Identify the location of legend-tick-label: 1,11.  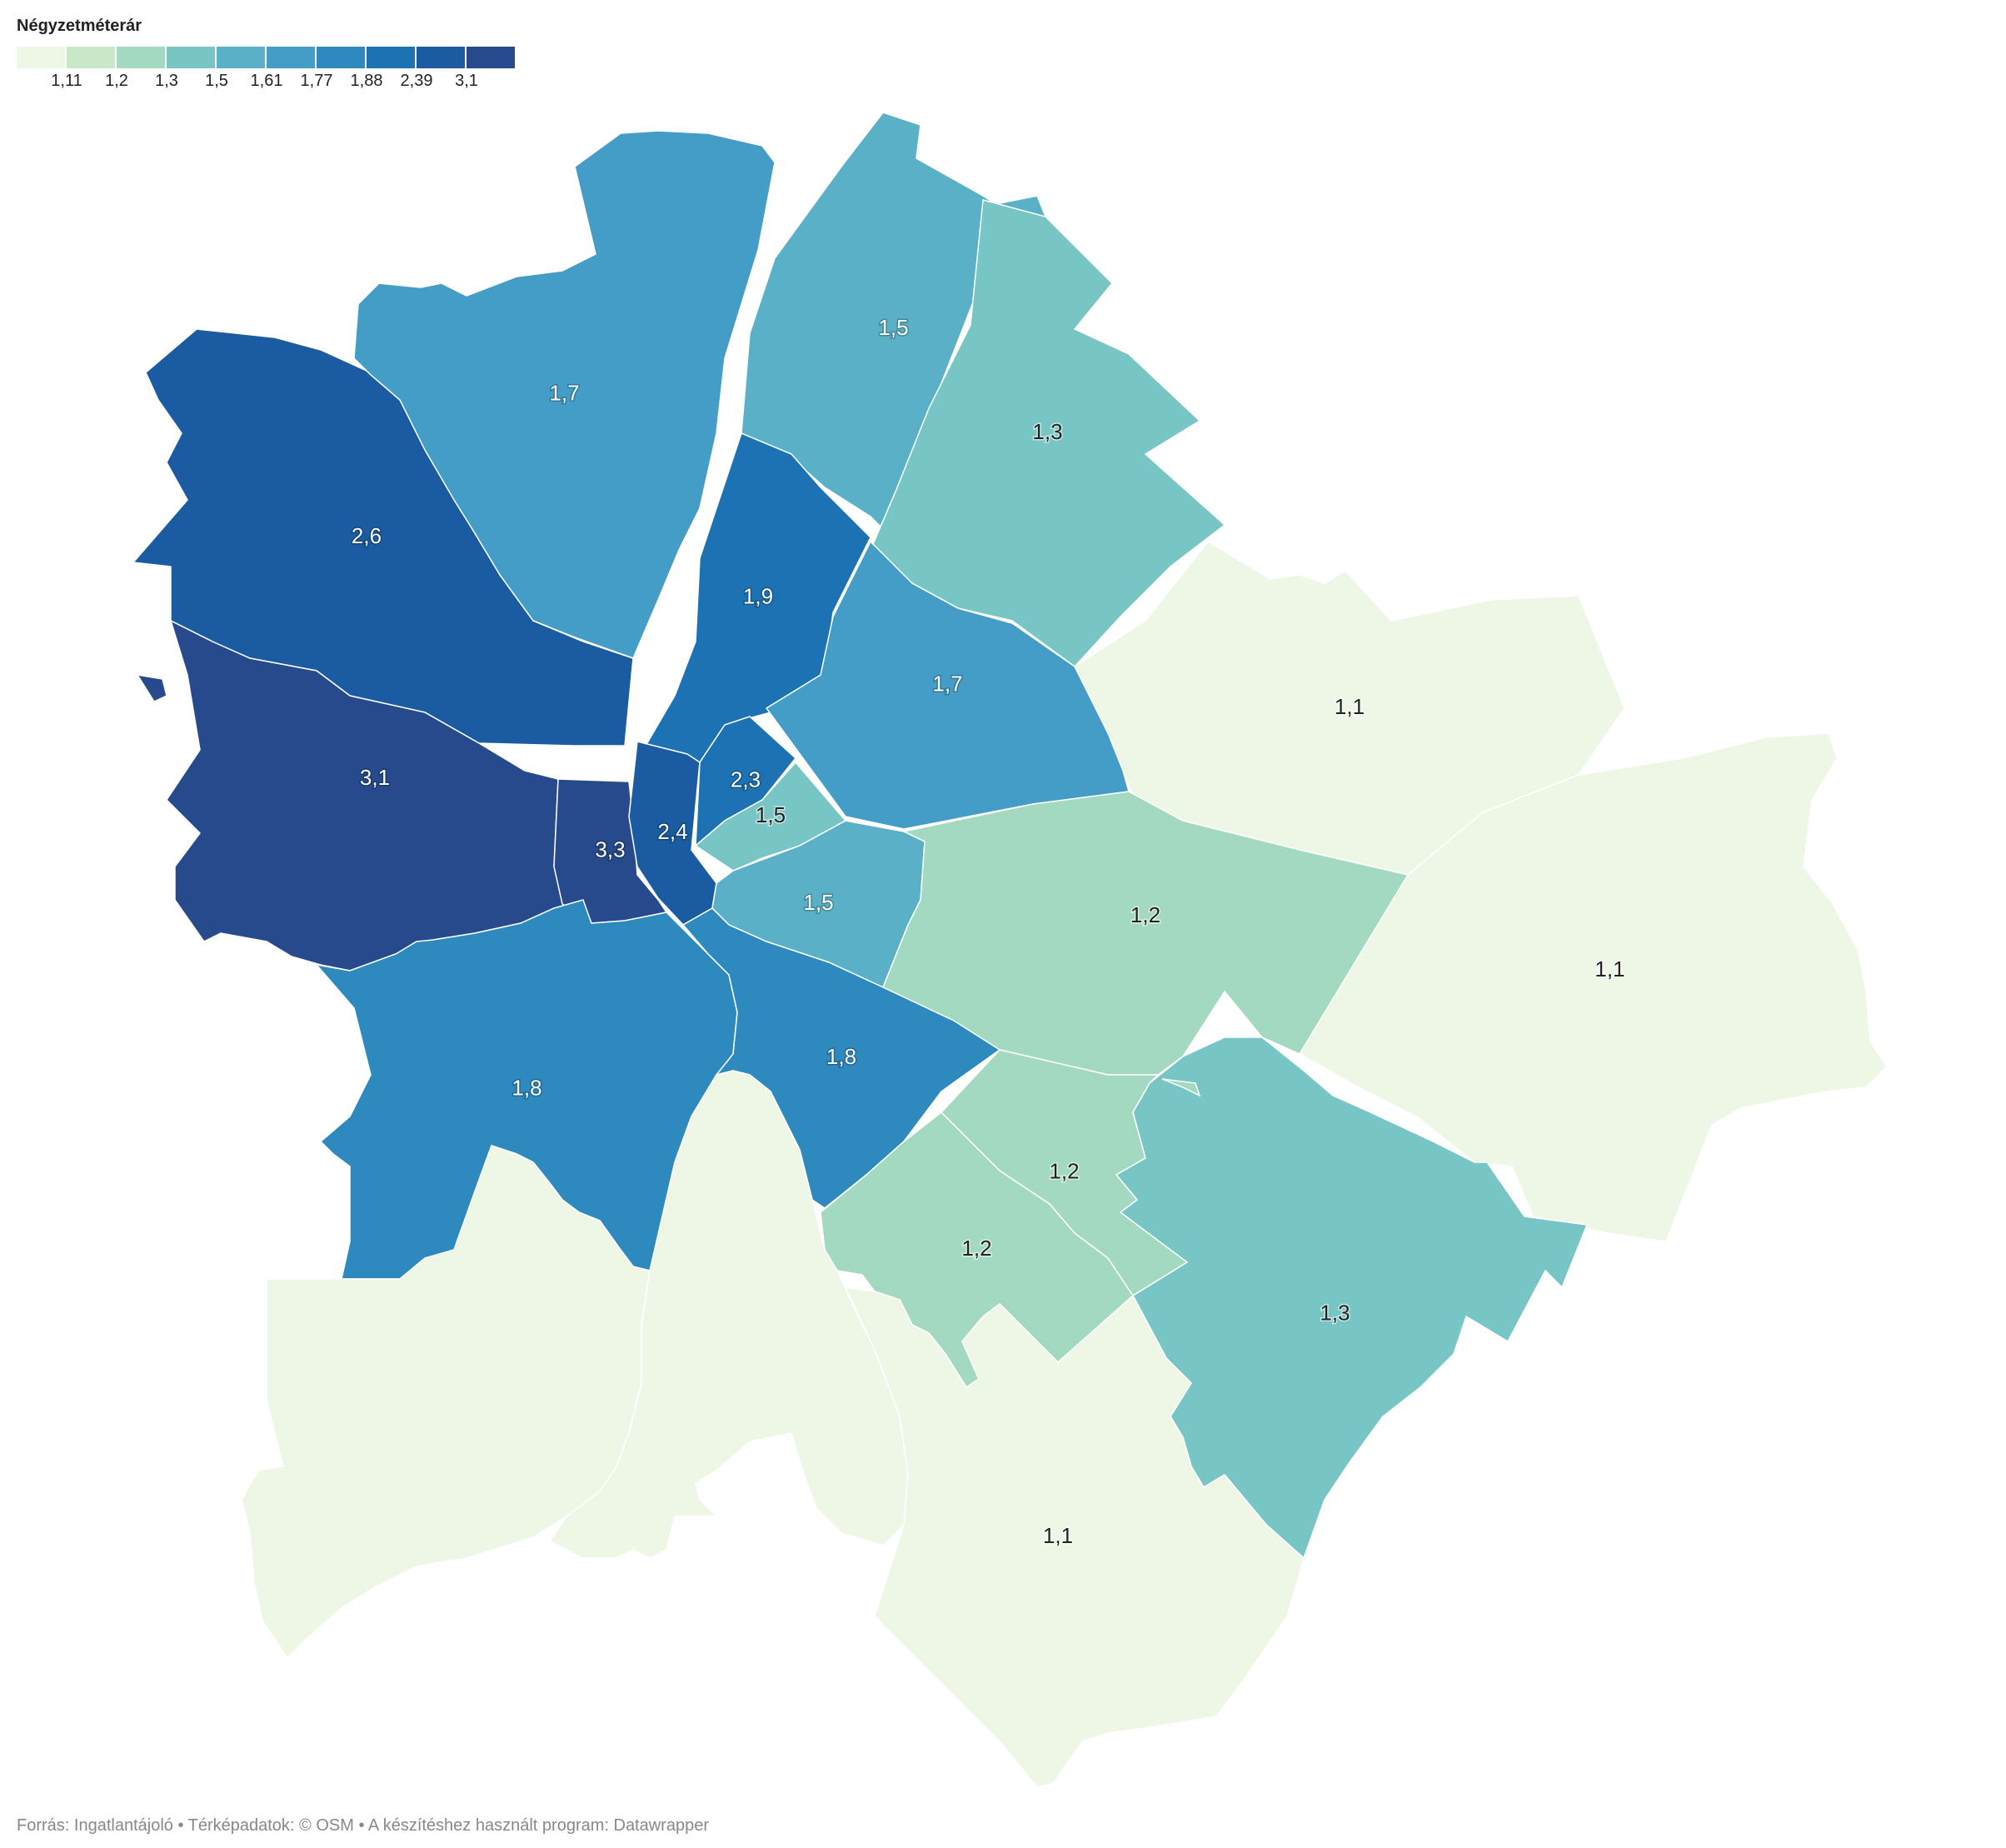
(66, 81).